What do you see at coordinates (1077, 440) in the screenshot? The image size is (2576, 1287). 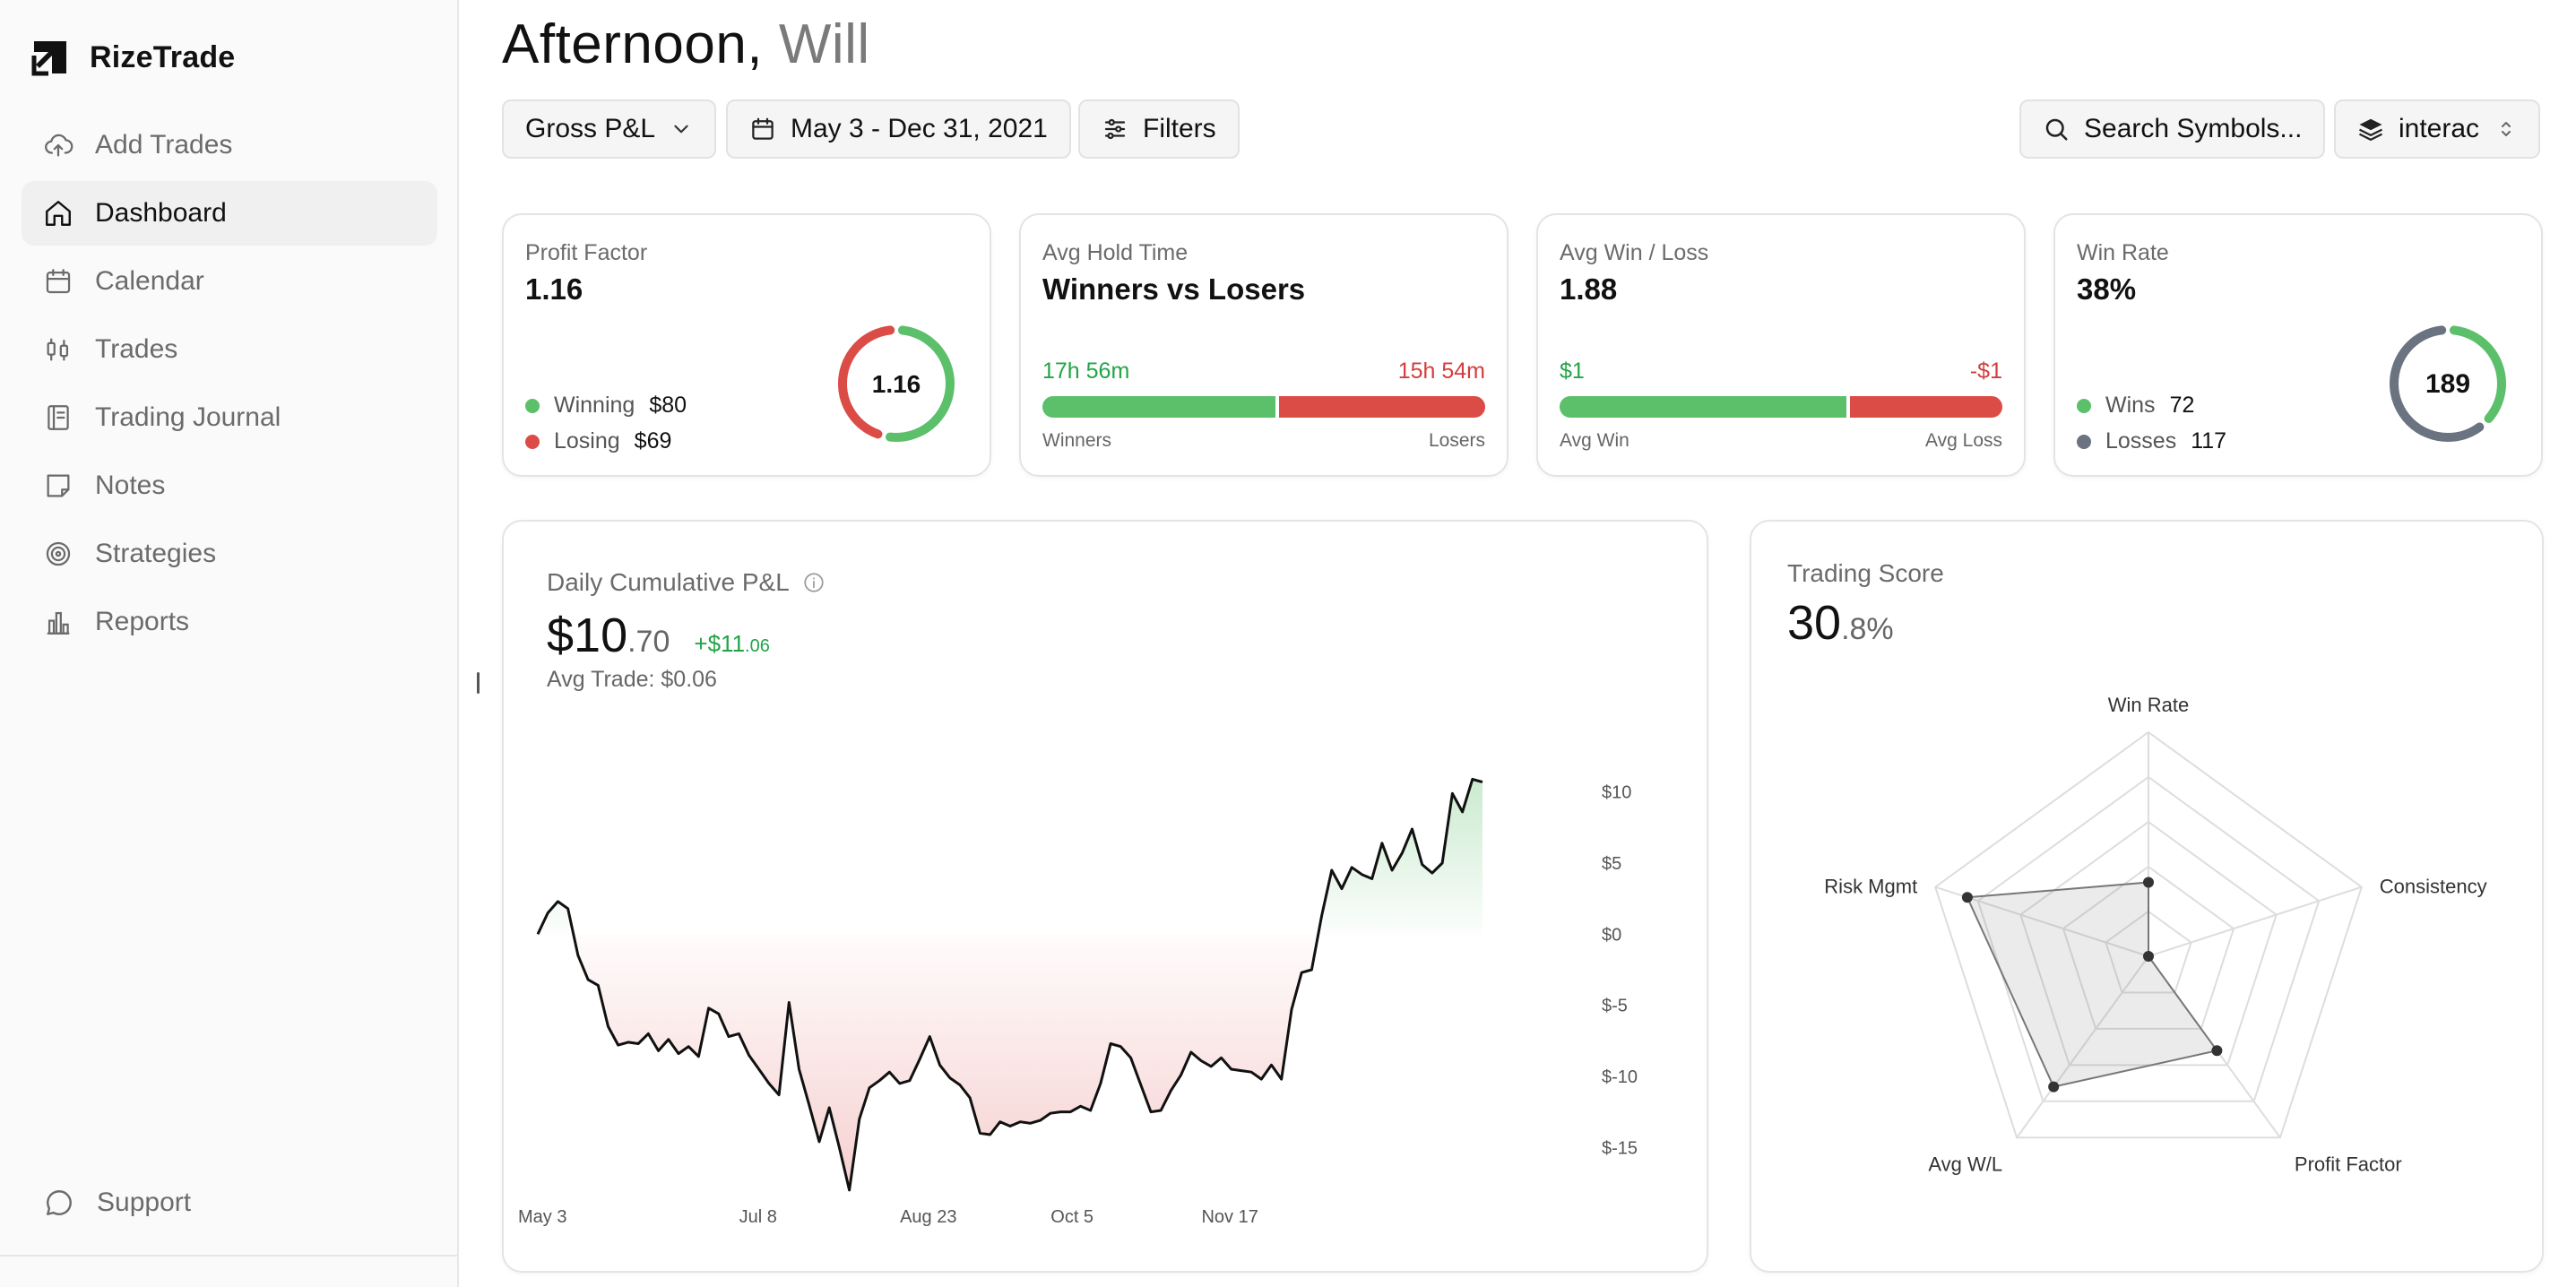 I see `winners-caption: Winners` at bounding box center [1077, 440].